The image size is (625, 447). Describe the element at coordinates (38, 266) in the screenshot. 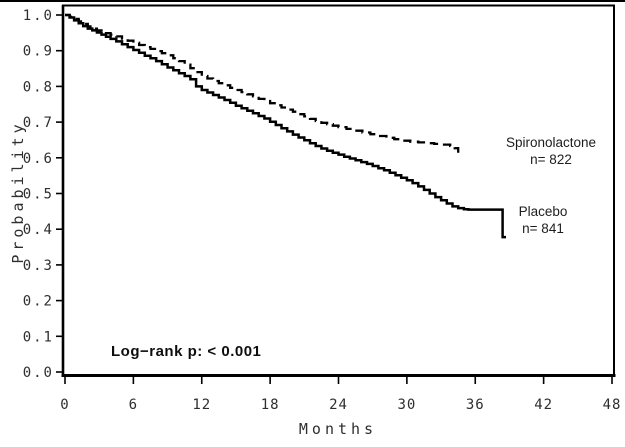

I see `y-tick-label: 0.3` at that location.